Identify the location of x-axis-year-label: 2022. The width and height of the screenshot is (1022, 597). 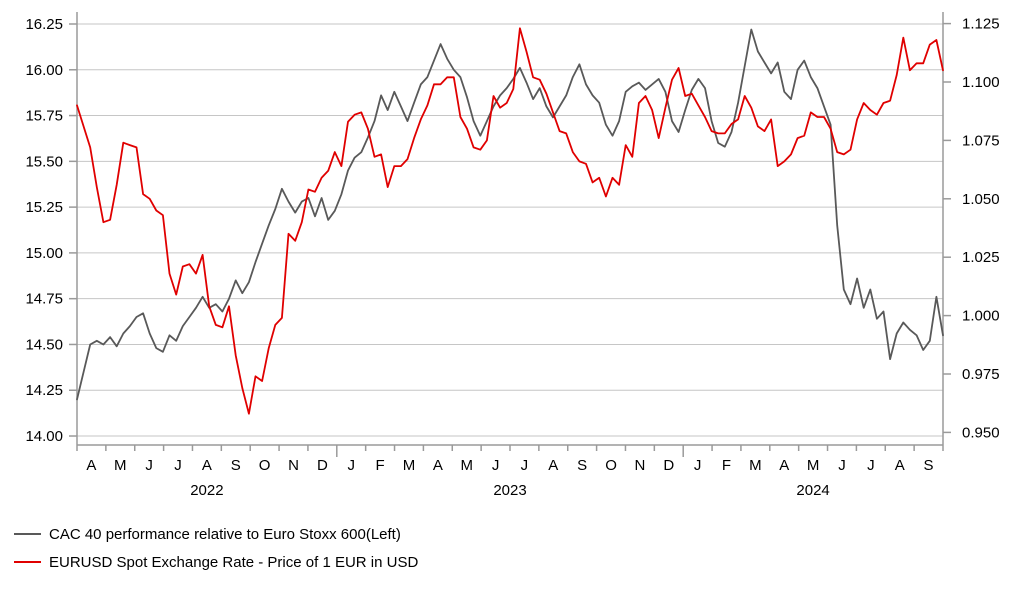
(206, 490).